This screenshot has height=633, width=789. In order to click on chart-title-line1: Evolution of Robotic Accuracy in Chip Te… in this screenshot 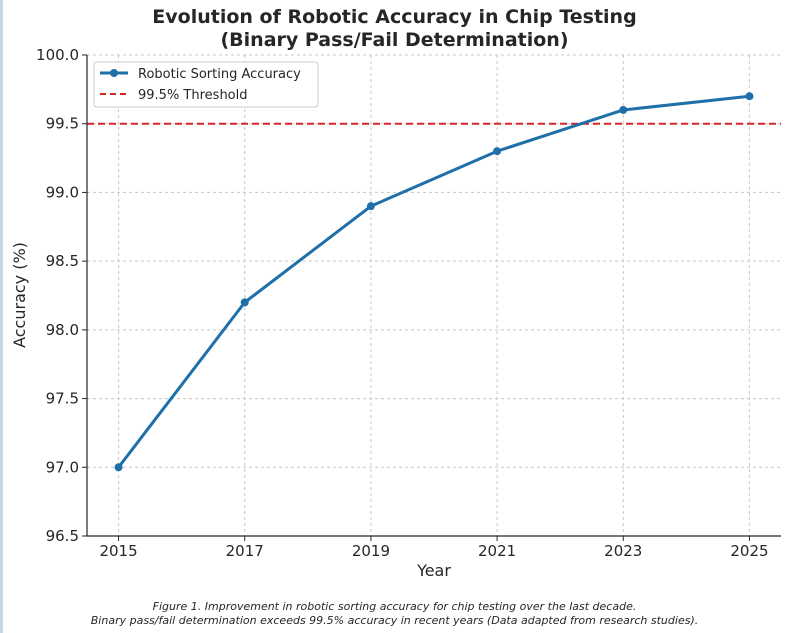, I will do `click(394, 17)`.